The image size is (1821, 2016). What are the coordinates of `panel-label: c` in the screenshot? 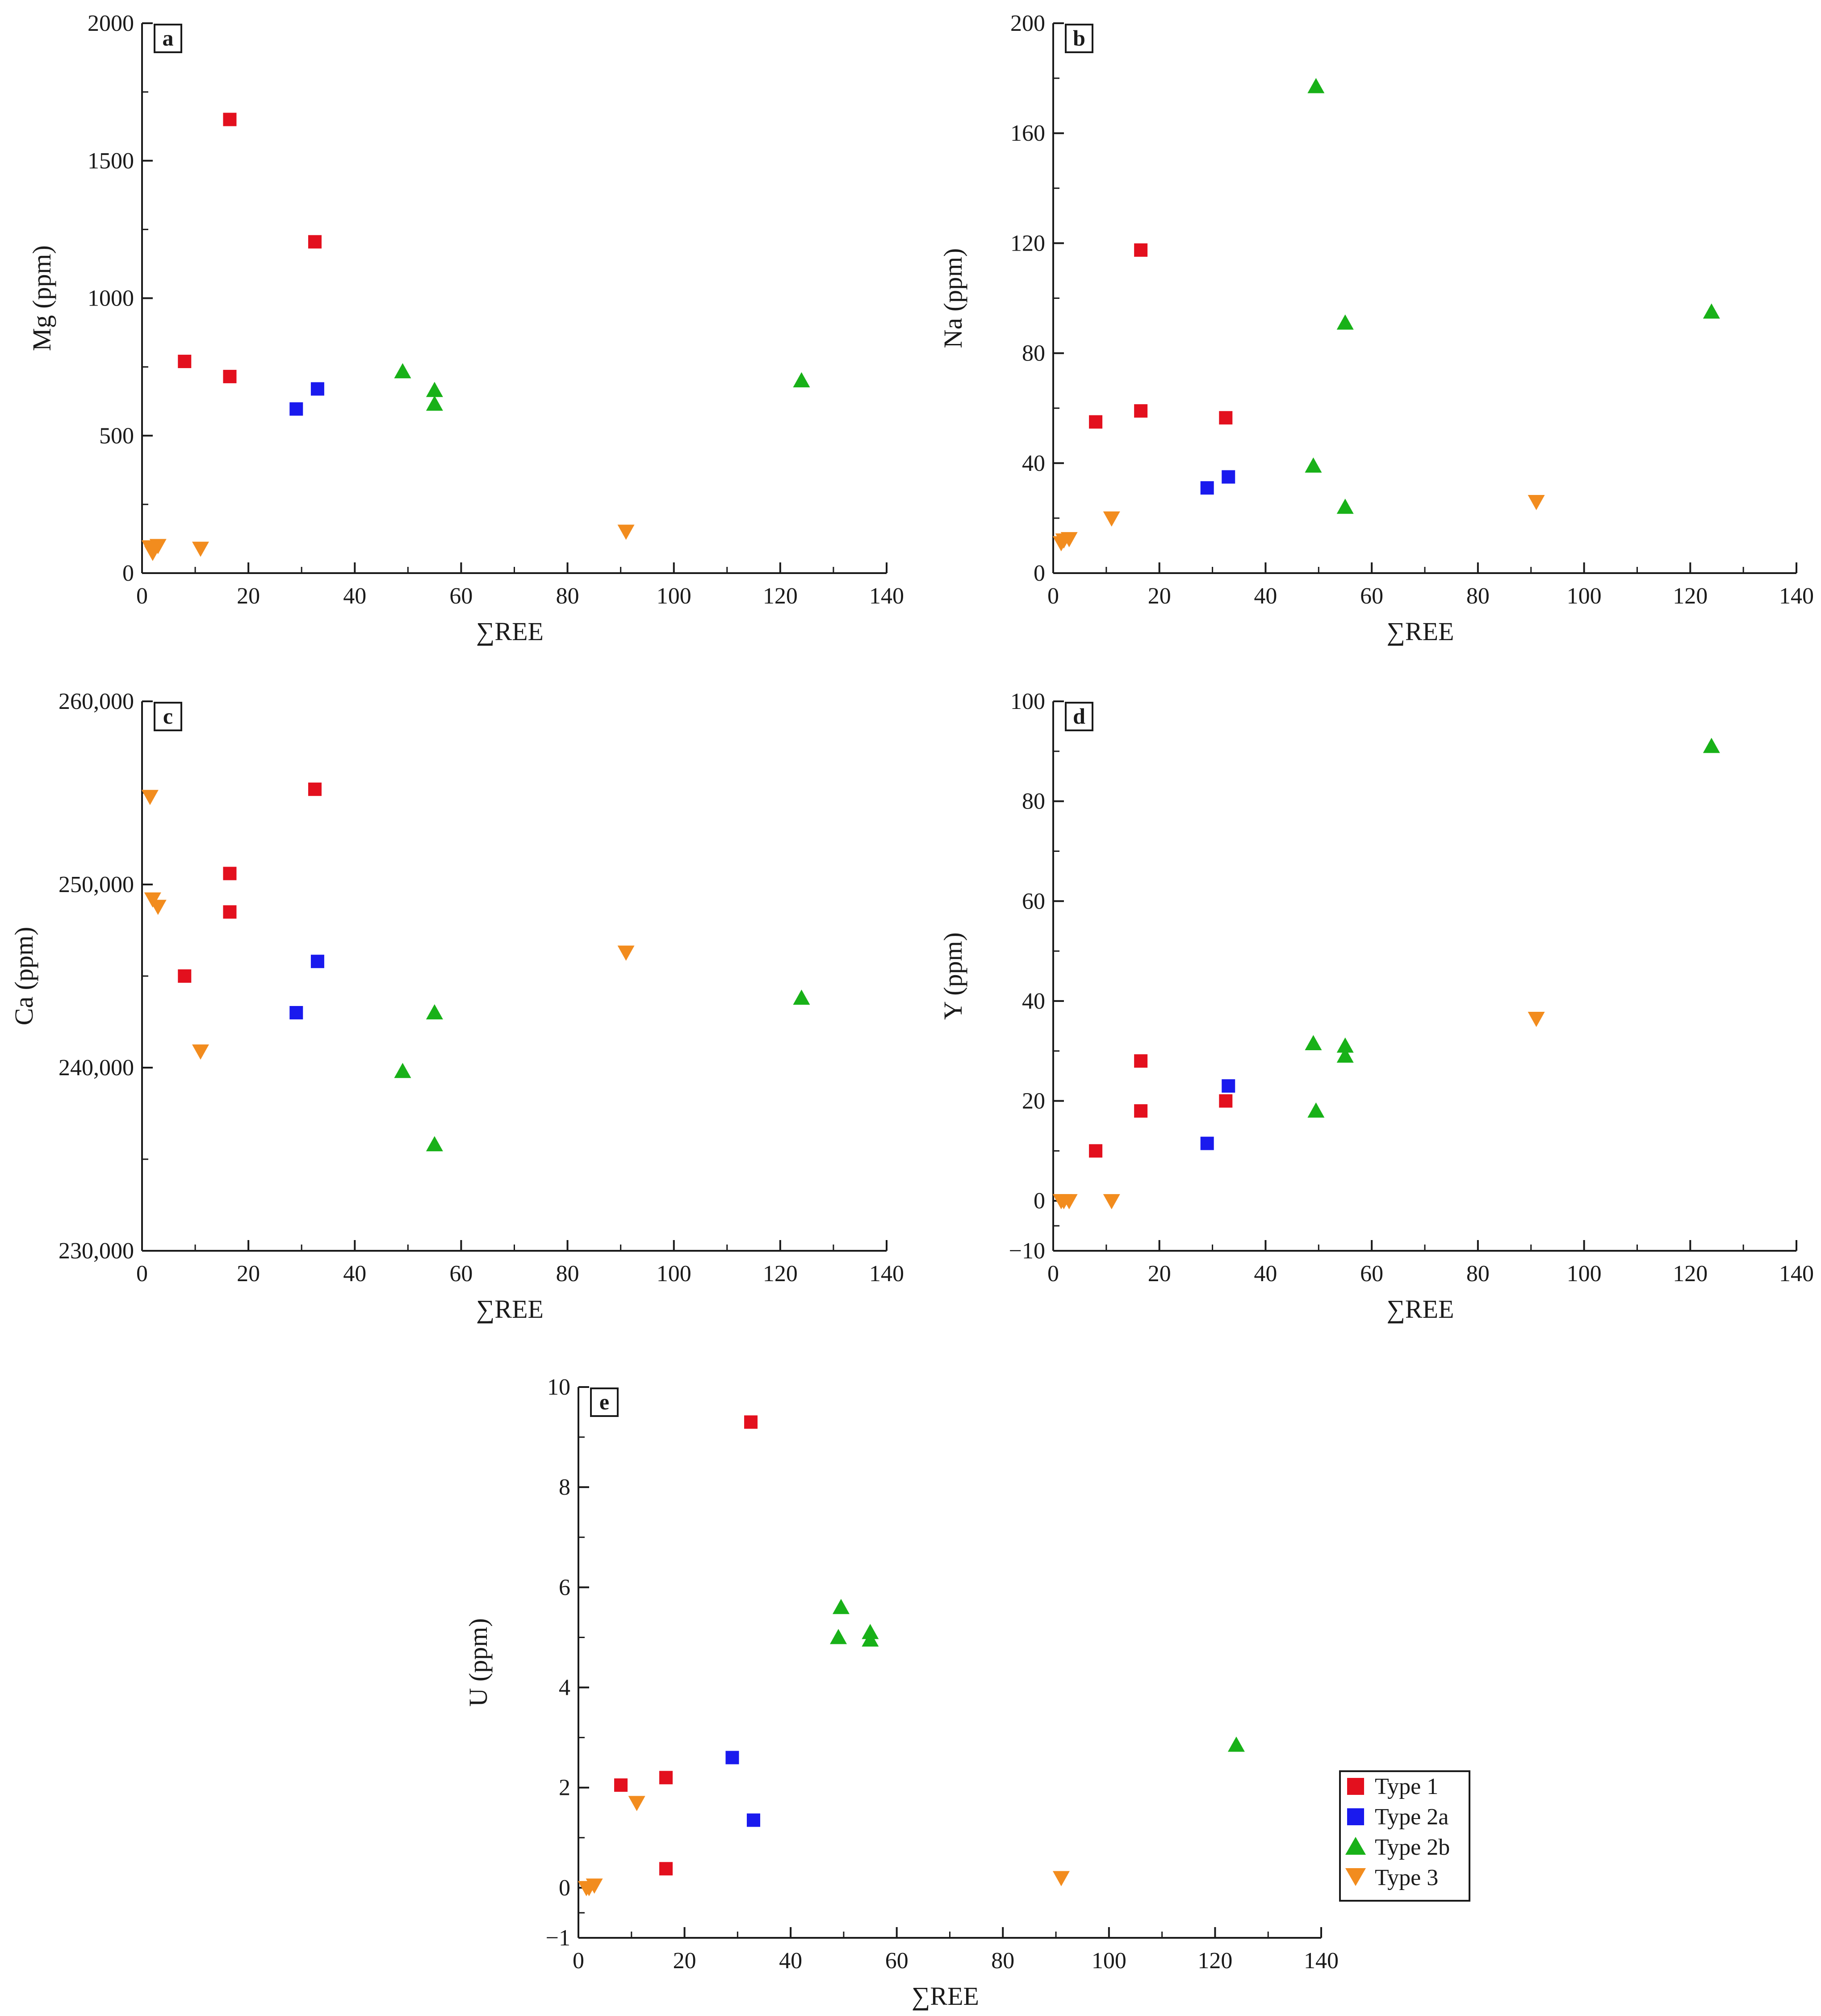 It's located at (168, 716).